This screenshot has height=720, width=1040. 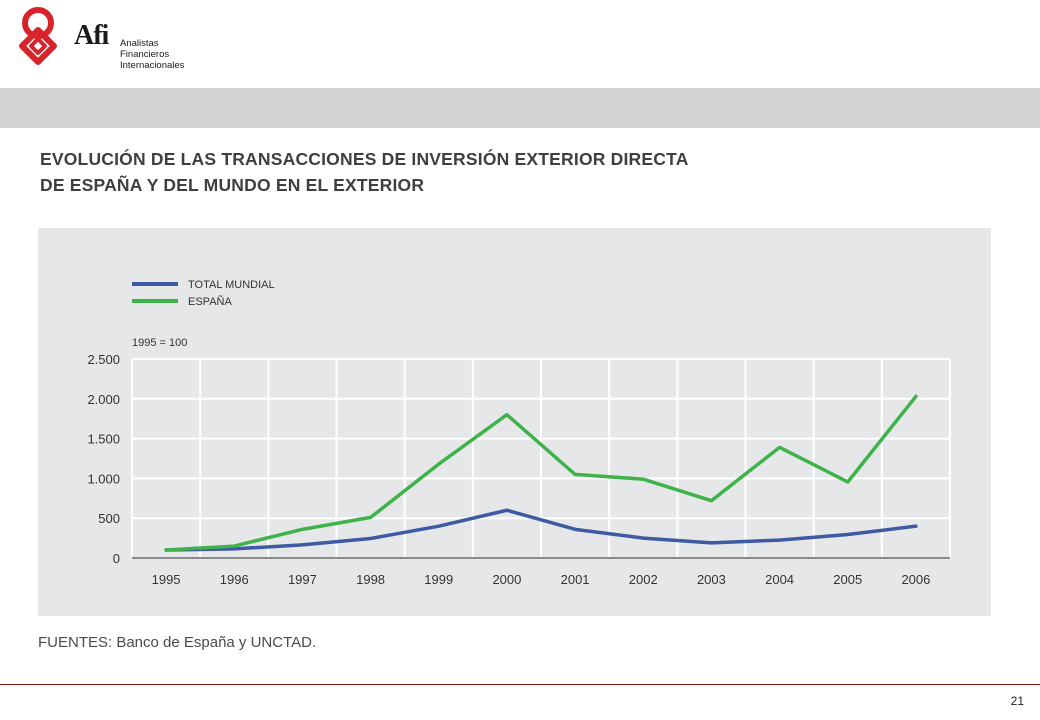 I want to click on brand-name: Afi, so click(x=91, y=35).